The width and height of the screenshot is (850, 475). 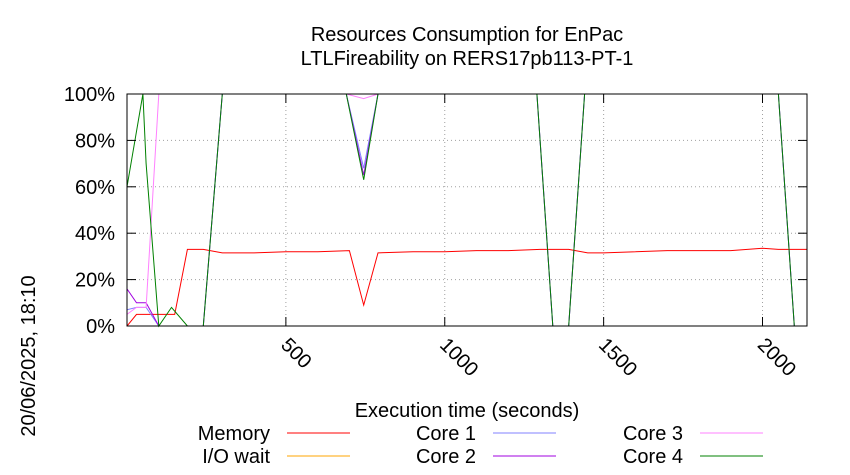 I want to click on legend-label: I/O wait, so click(x=236, y=457).